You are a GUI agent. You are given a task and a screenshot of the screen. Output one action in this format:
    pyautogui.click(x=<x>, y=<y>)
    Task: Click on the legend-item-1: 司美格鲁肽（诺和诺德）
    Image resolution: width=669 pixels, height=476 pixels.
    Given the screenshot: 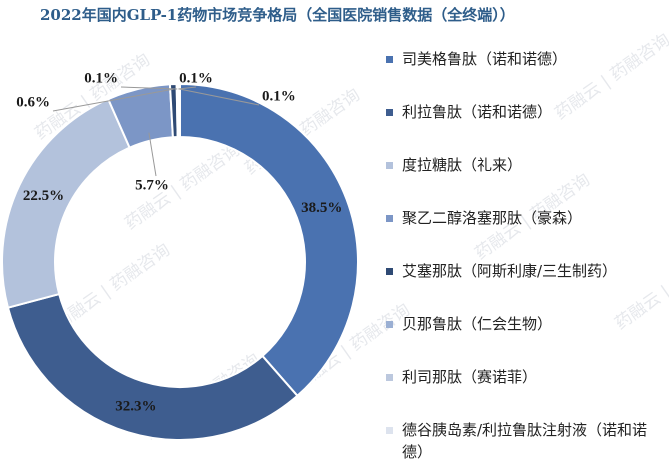 What is the action you would take?
    pyautogui.click(x=527, y=59)
    